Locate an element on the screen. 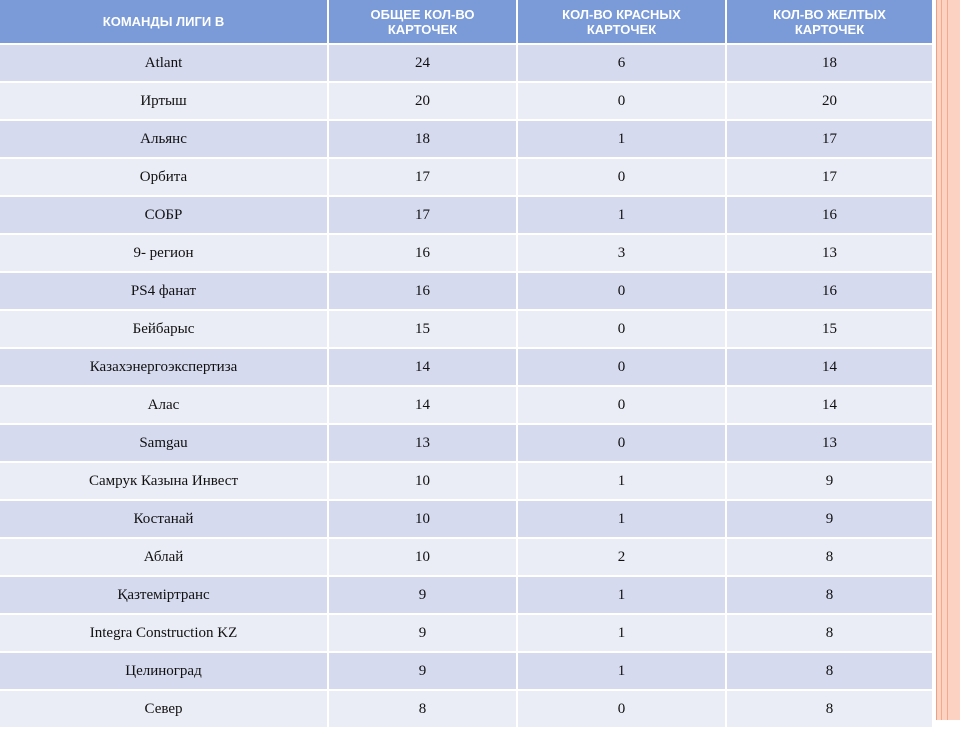 Image resolution: width=960 pixels, height=729 pixels. header-cell: КОМАНДЫ ЛИГИ В is located at coordinates (164, 22).